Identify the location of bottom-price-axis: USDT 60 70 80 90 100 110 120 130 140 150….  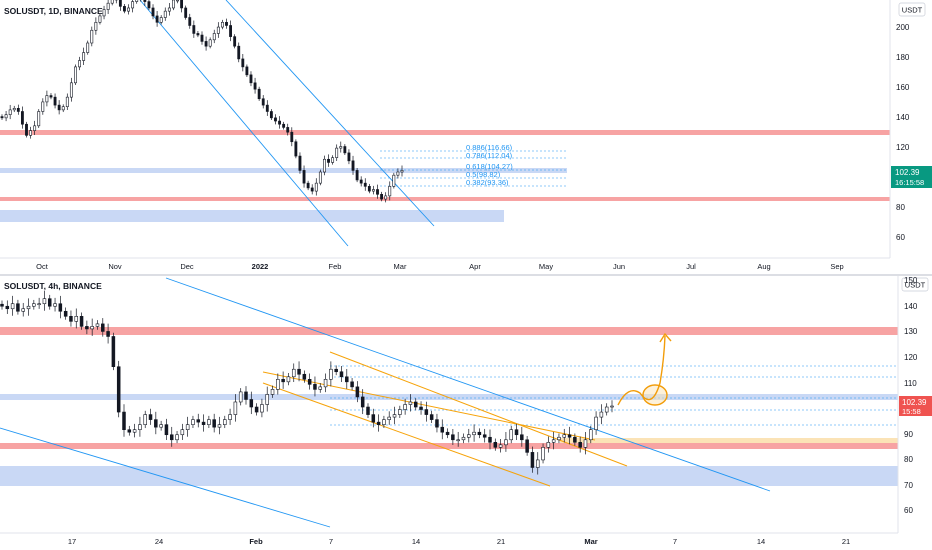
(914, 404).